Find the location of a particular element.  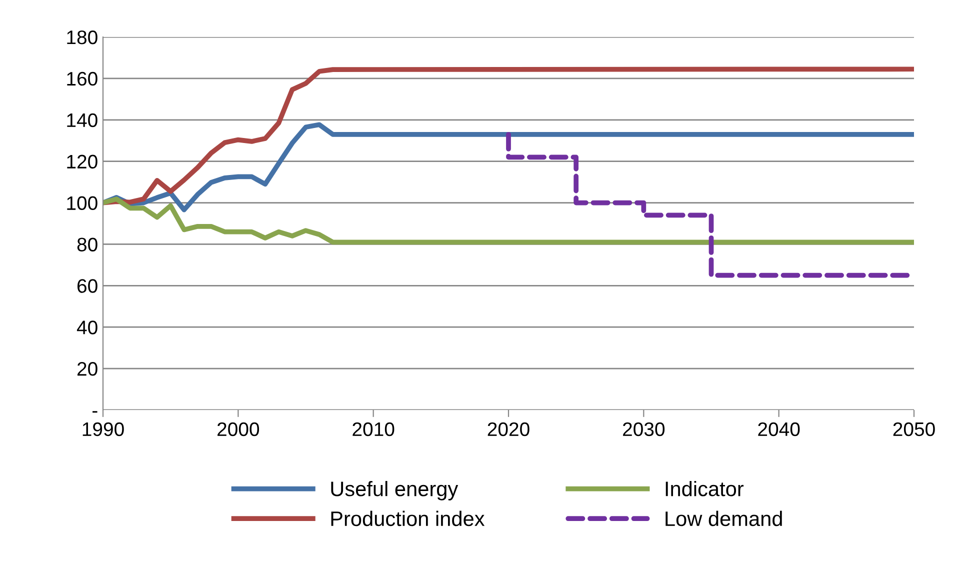

x-tick-label: 2050 is located at coordinates (914, 429).